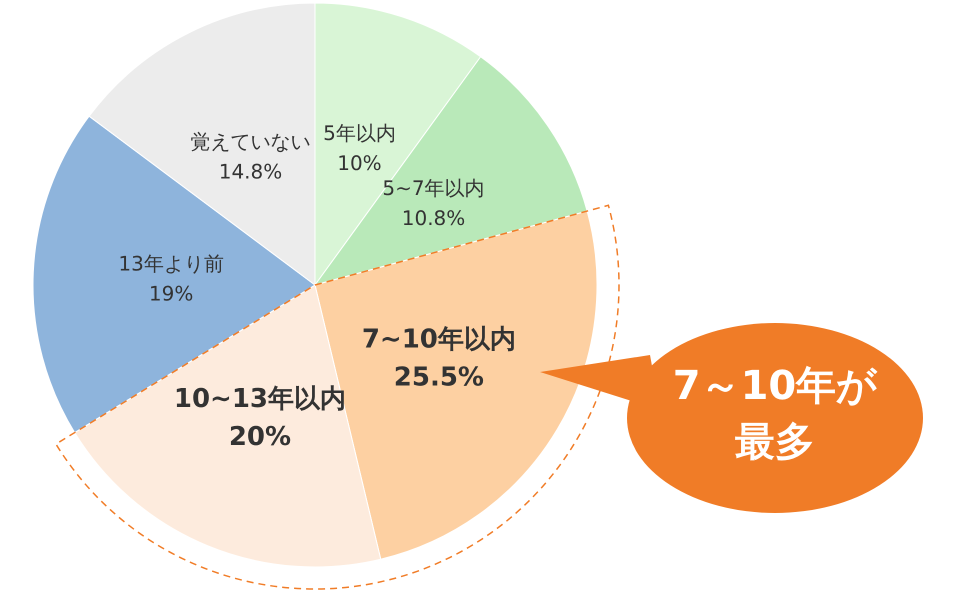 The height and width of the screenshot is (599, 966). I want to click on slice-label: 5年以内, so click(359, 133).